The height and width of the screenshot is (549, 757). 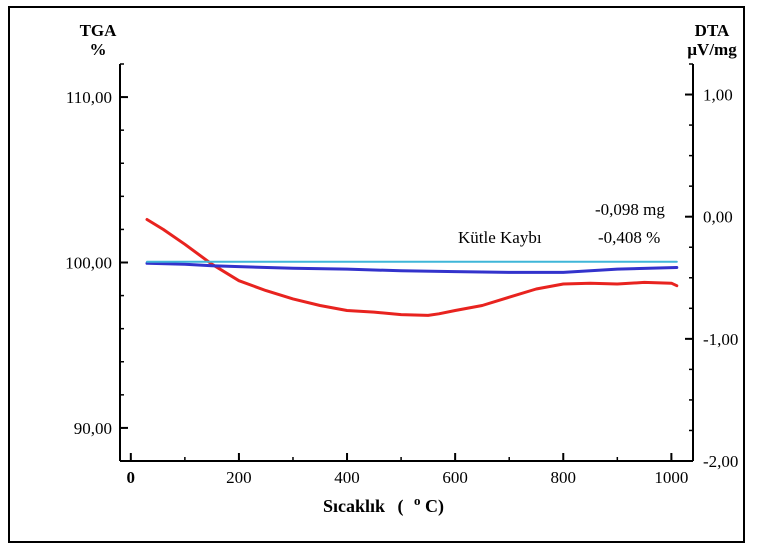 I want to click on x-tick-label: 400, so click(x=347, y=477).